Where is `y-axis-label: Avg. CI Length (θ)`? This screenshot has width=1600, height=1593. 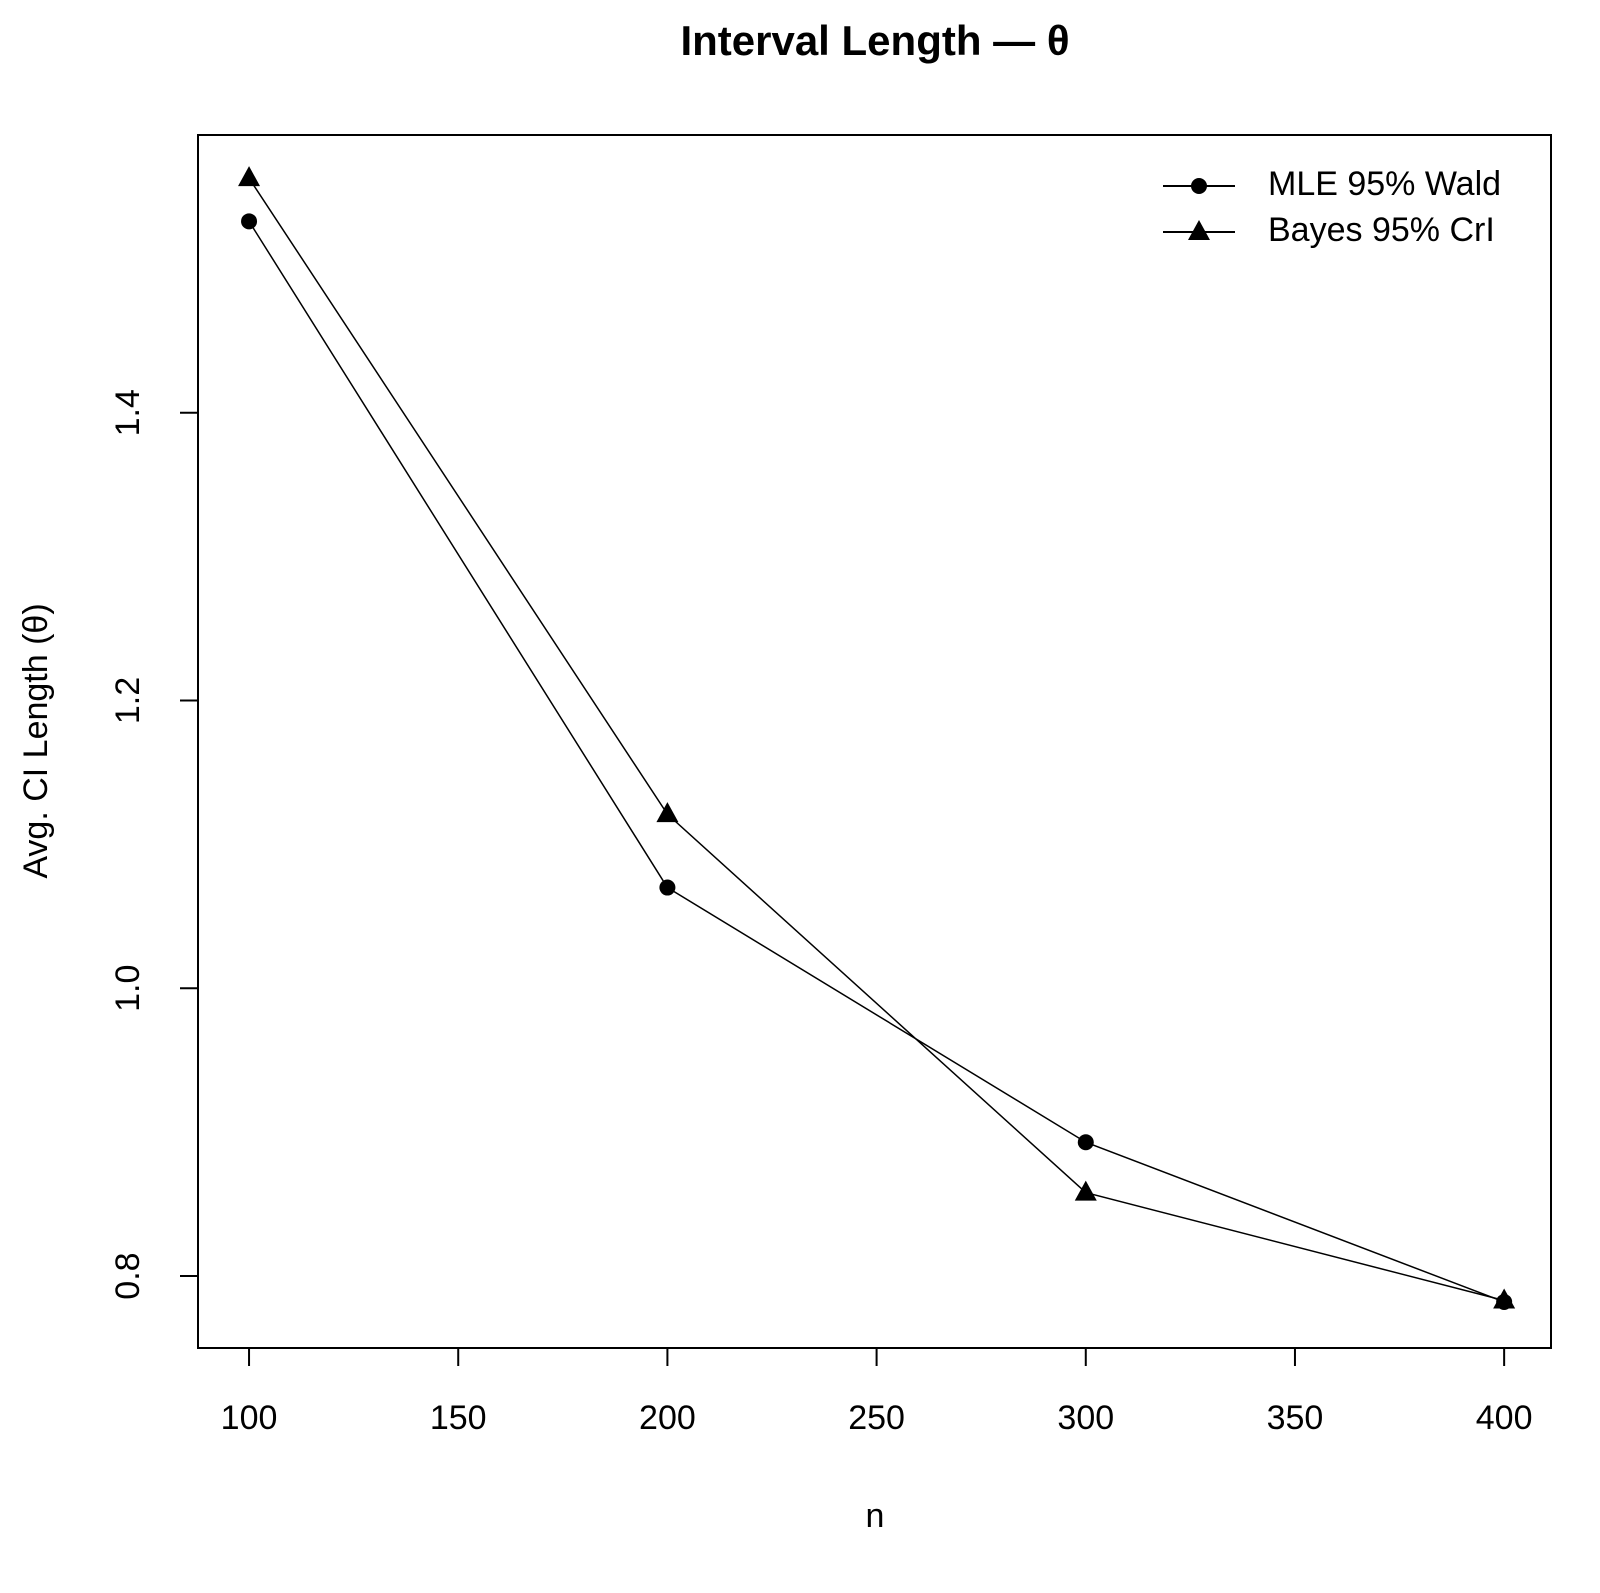
y-axis-label: Avg. CI Length (θ) is located at coordinates (36, 740).